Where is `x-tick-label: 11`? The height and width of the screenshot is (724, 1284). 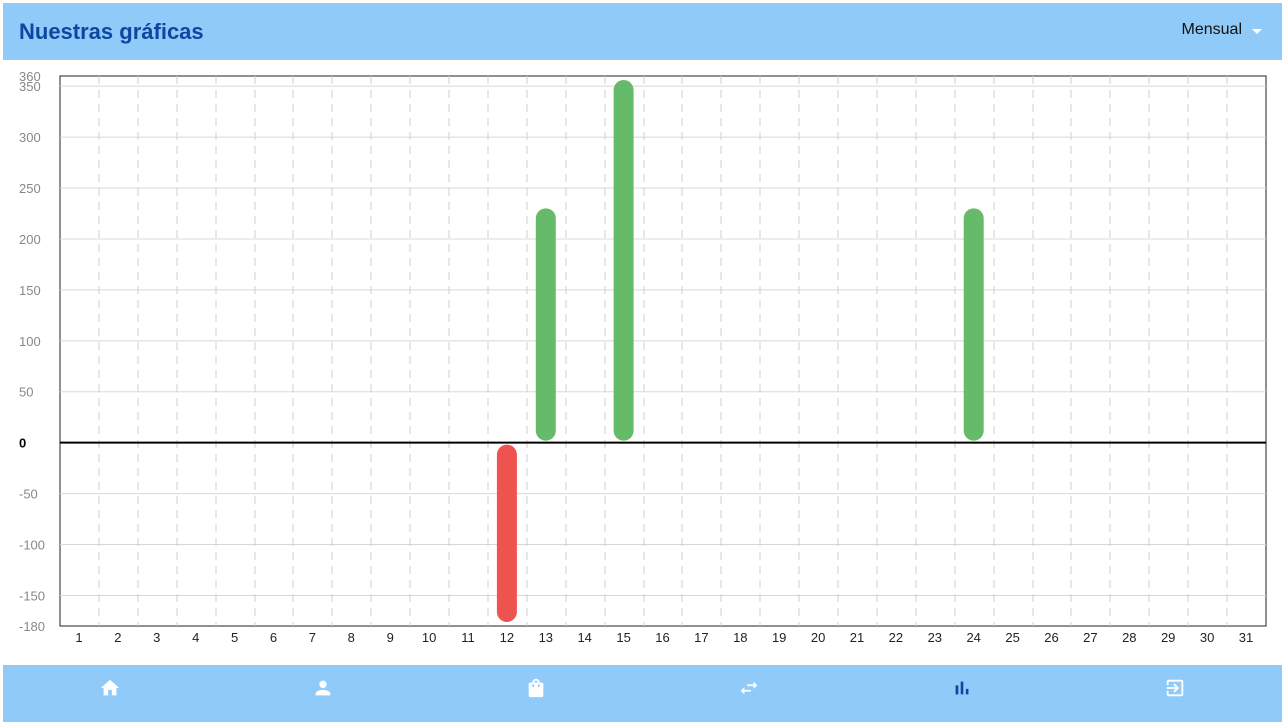 x-tick-label: 11 is located at coordinates (468, 637).